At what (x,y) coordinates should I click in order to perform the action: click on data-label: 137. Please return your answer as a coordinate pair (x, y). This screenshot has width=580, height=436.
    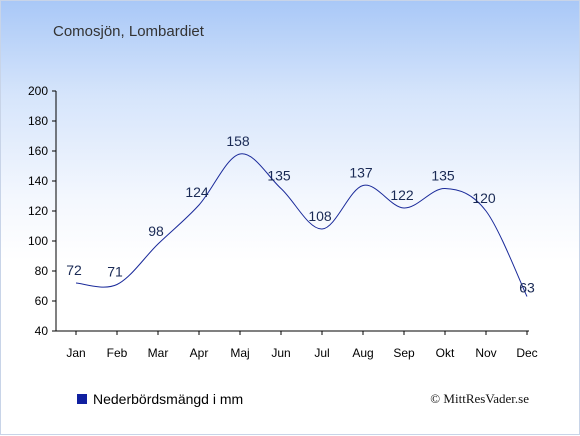
    Looking at the image, I should click on (361, 173).